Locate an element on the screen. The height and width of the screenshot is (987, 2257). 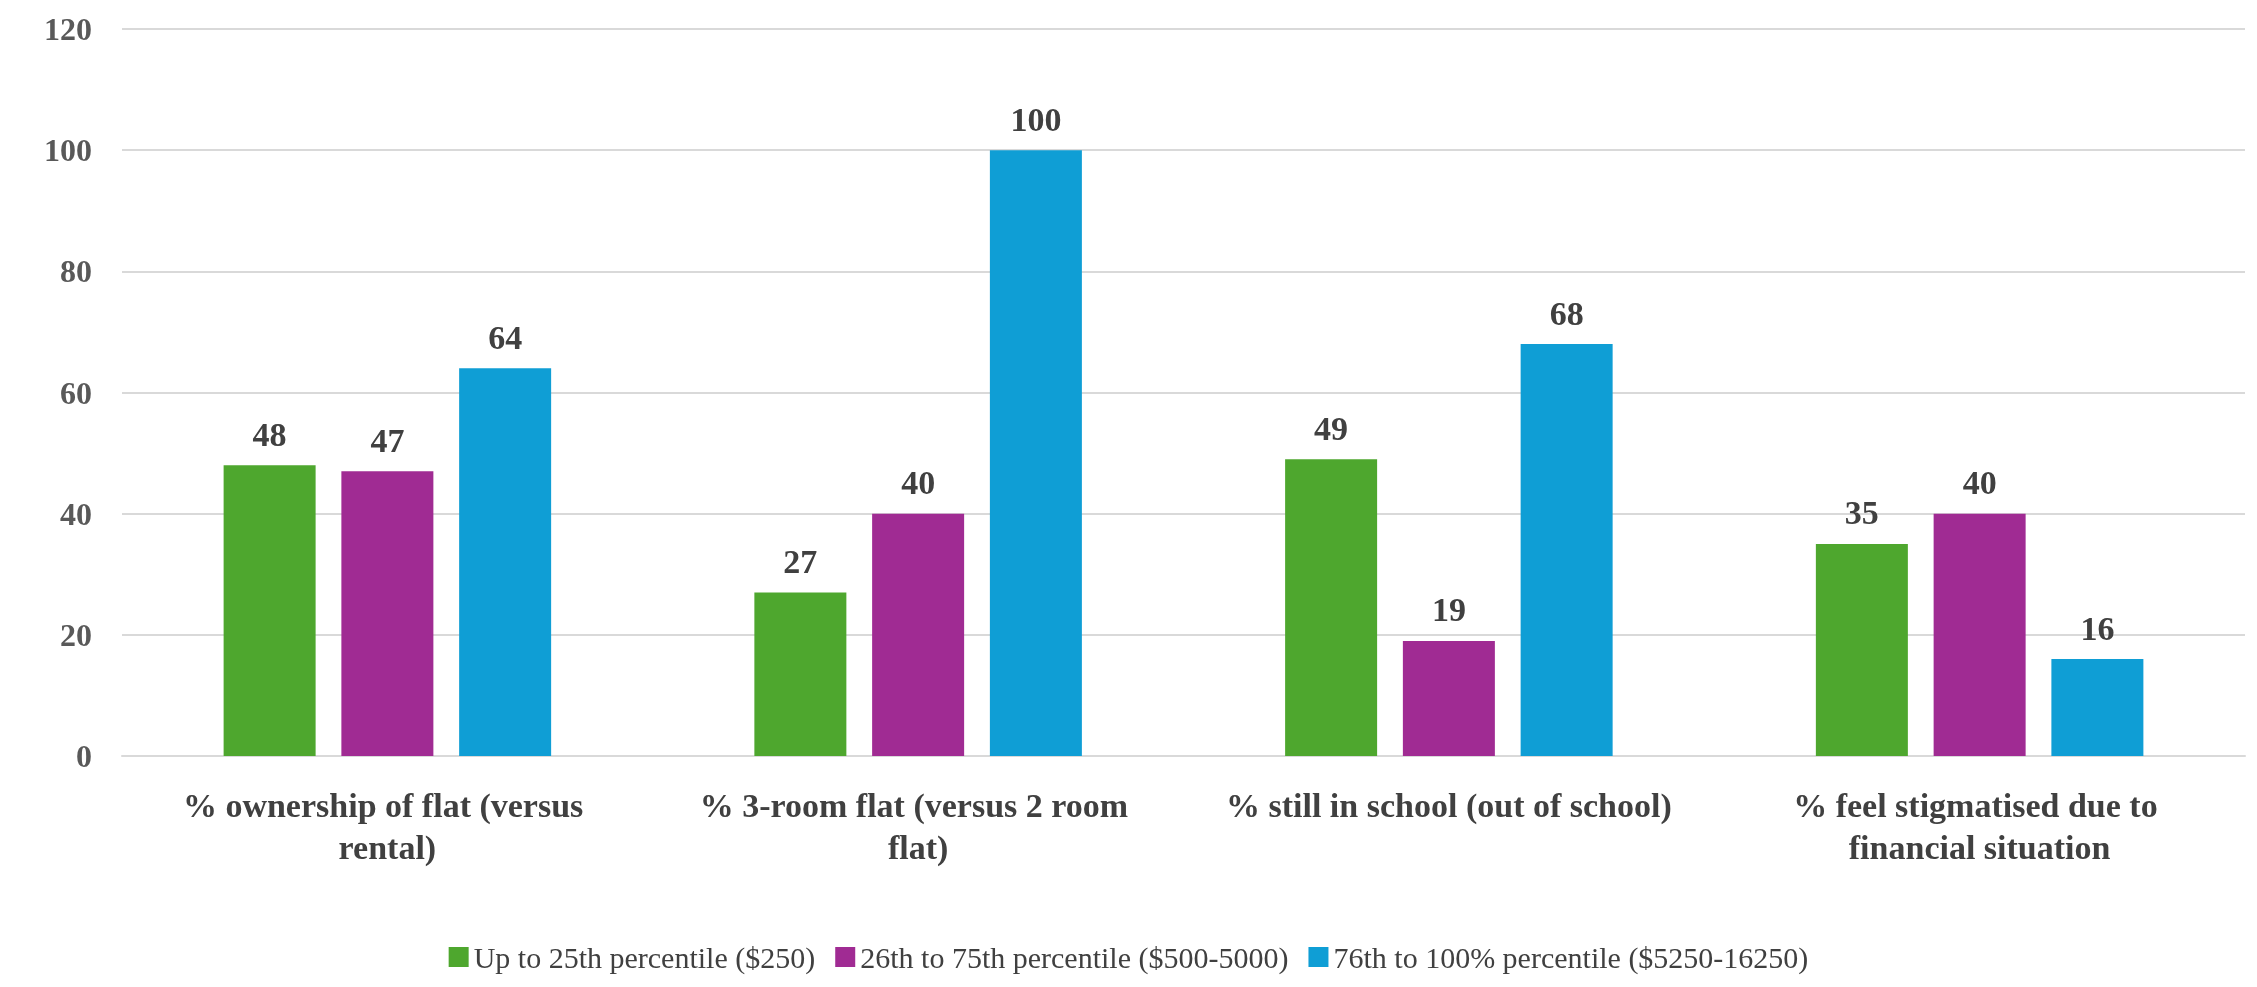
x-tick-label: % still in school (out of school) is located at coordinates (1448, 805).